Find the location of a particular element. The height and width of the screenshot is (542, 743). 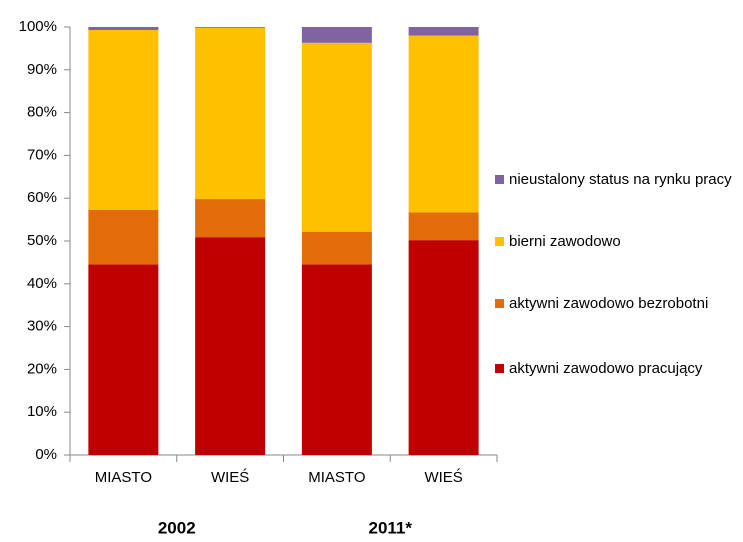

legend-label: aktywni zawodowo pracujący is located at coordinates (606, 368).